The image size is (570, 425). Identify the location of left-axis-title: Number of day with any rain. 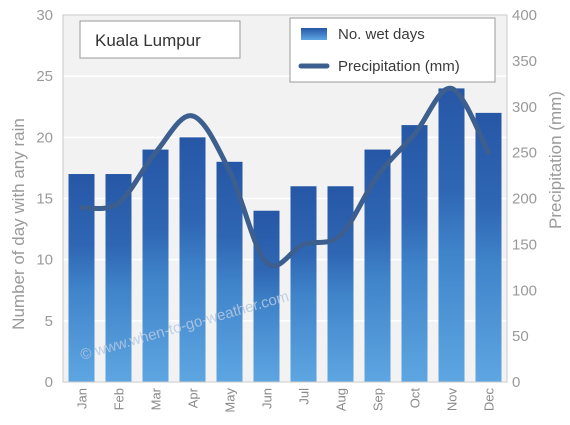
(18, 224).